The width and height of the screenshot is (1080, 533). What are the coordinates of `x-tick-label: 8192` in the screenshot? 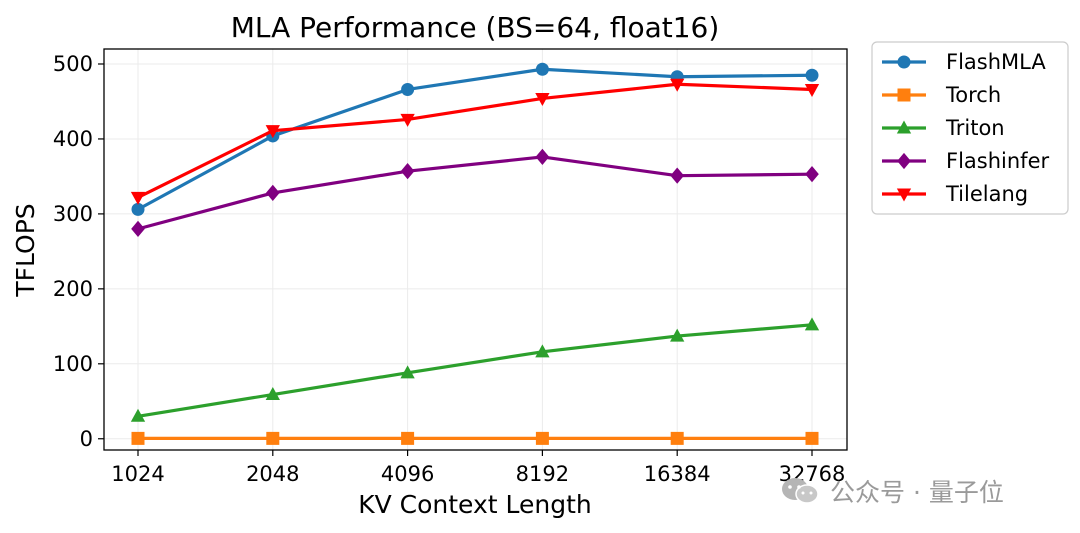 It's located at (542, 474).